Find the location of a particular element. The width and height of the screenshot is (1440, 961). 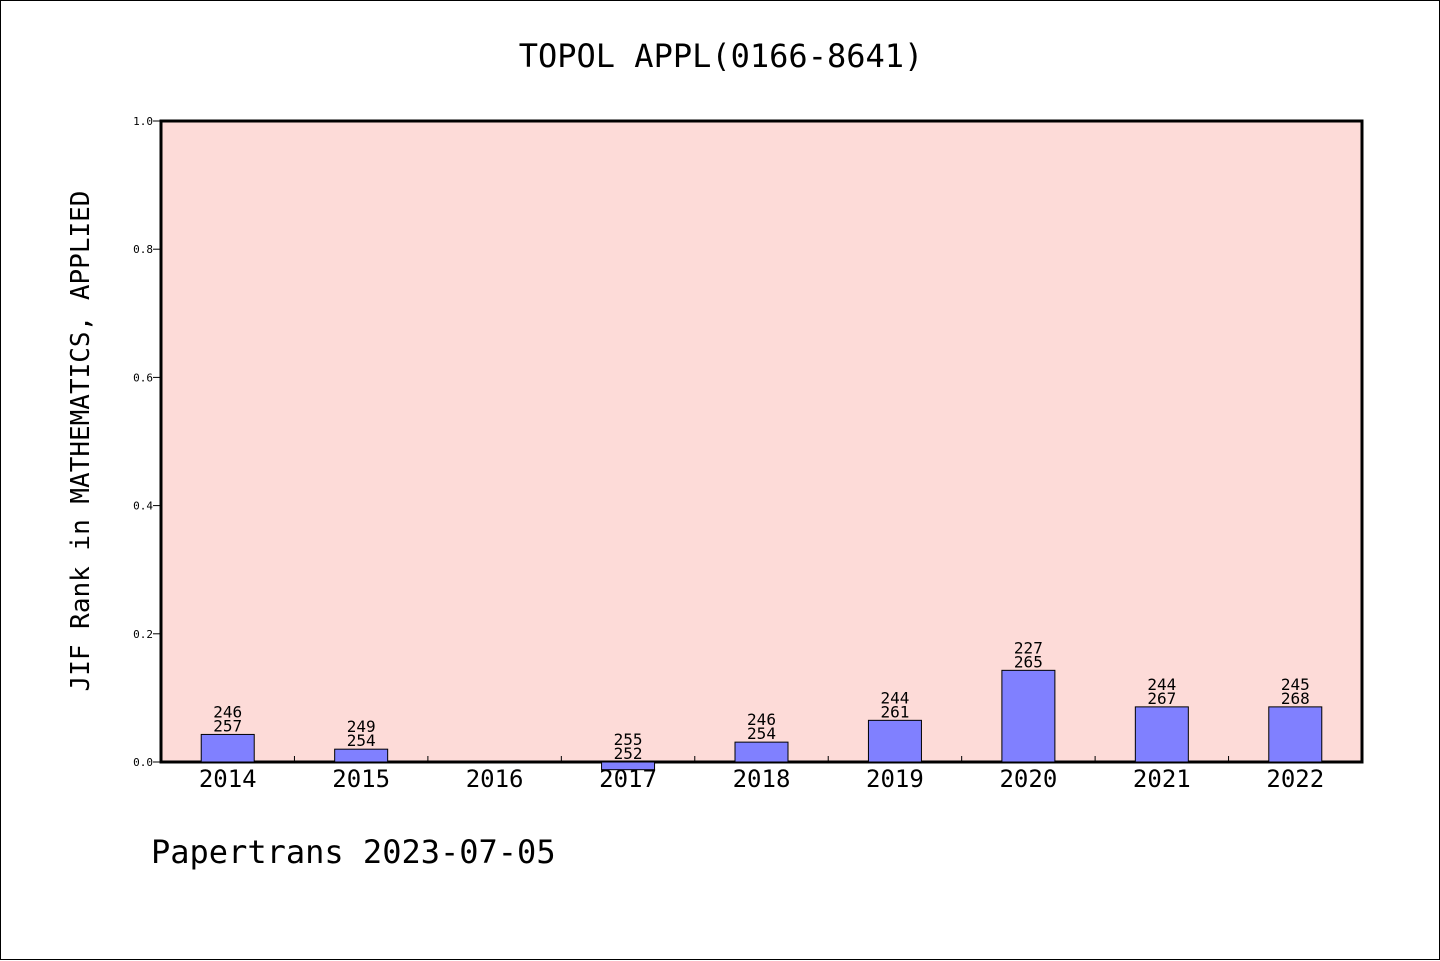

y-tick-label: 0.4 is located at coordinates (143, 506).